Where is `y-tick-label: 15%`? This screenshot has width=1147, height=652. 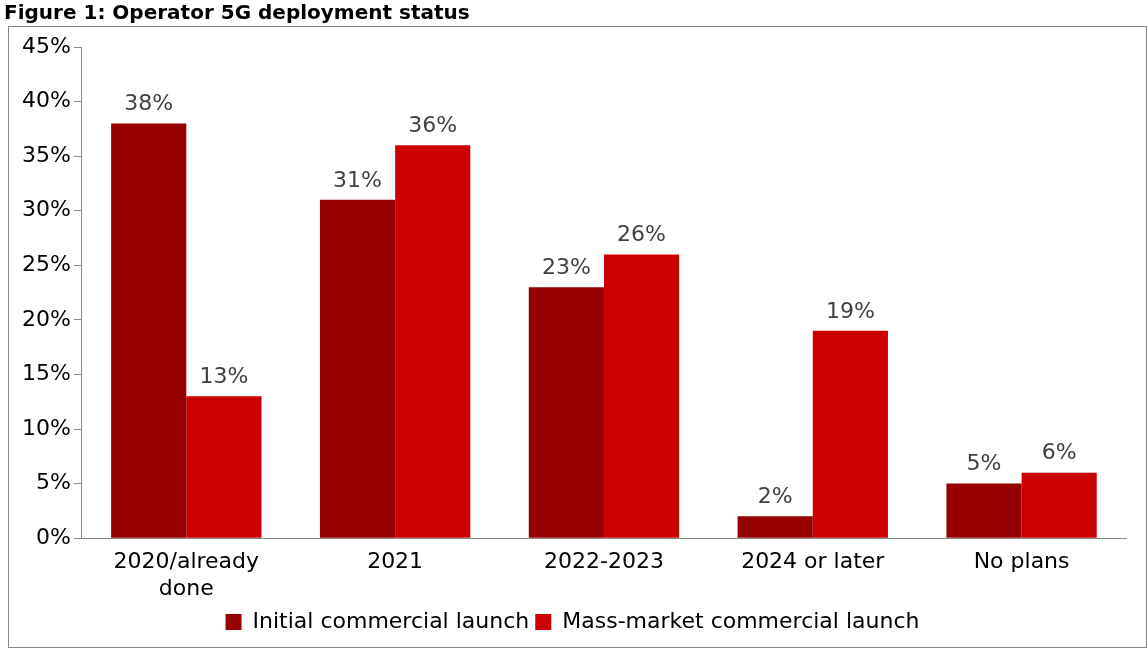 y-tick-label: 15% is located at coordinates (46, 373).